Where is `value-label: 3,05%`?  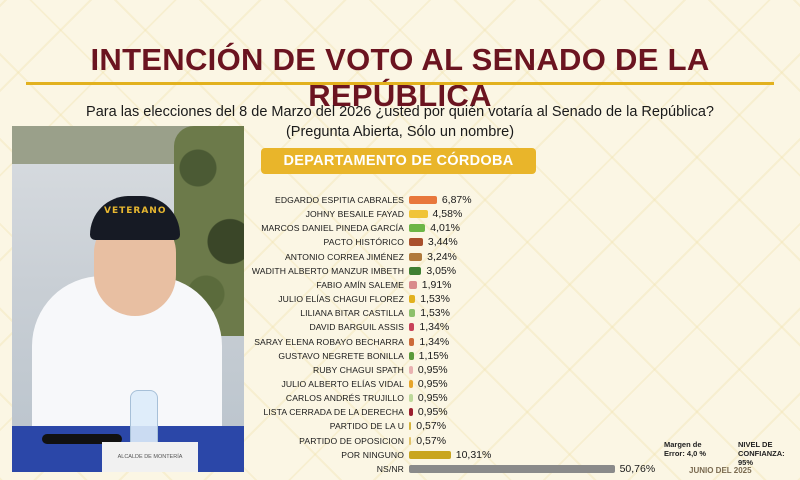 value-label: 3,05% is located at coordinates (441, 270).